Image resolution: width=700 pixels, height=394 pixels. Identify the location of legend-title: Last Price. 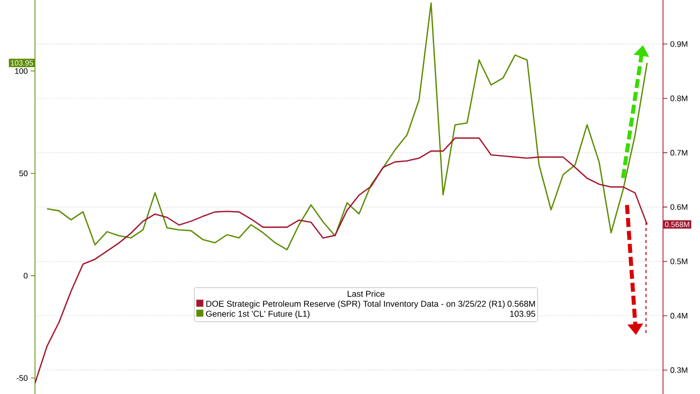
(366, 293).